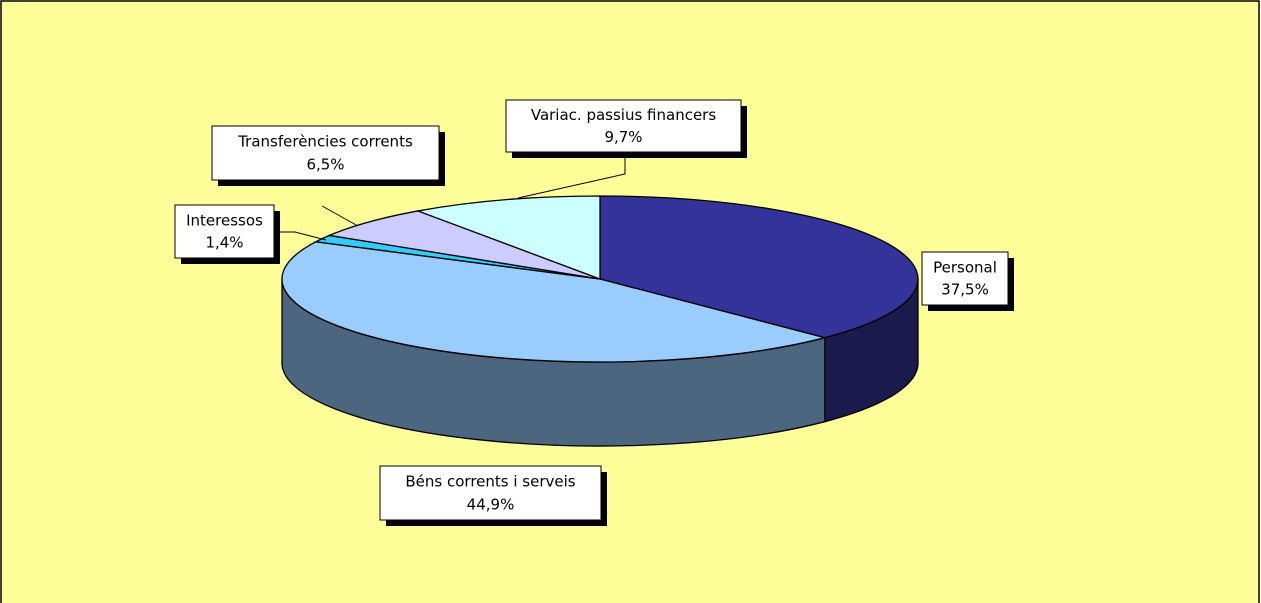  I want to click on slice-name: Variac. passius financers, so click(623, 115).